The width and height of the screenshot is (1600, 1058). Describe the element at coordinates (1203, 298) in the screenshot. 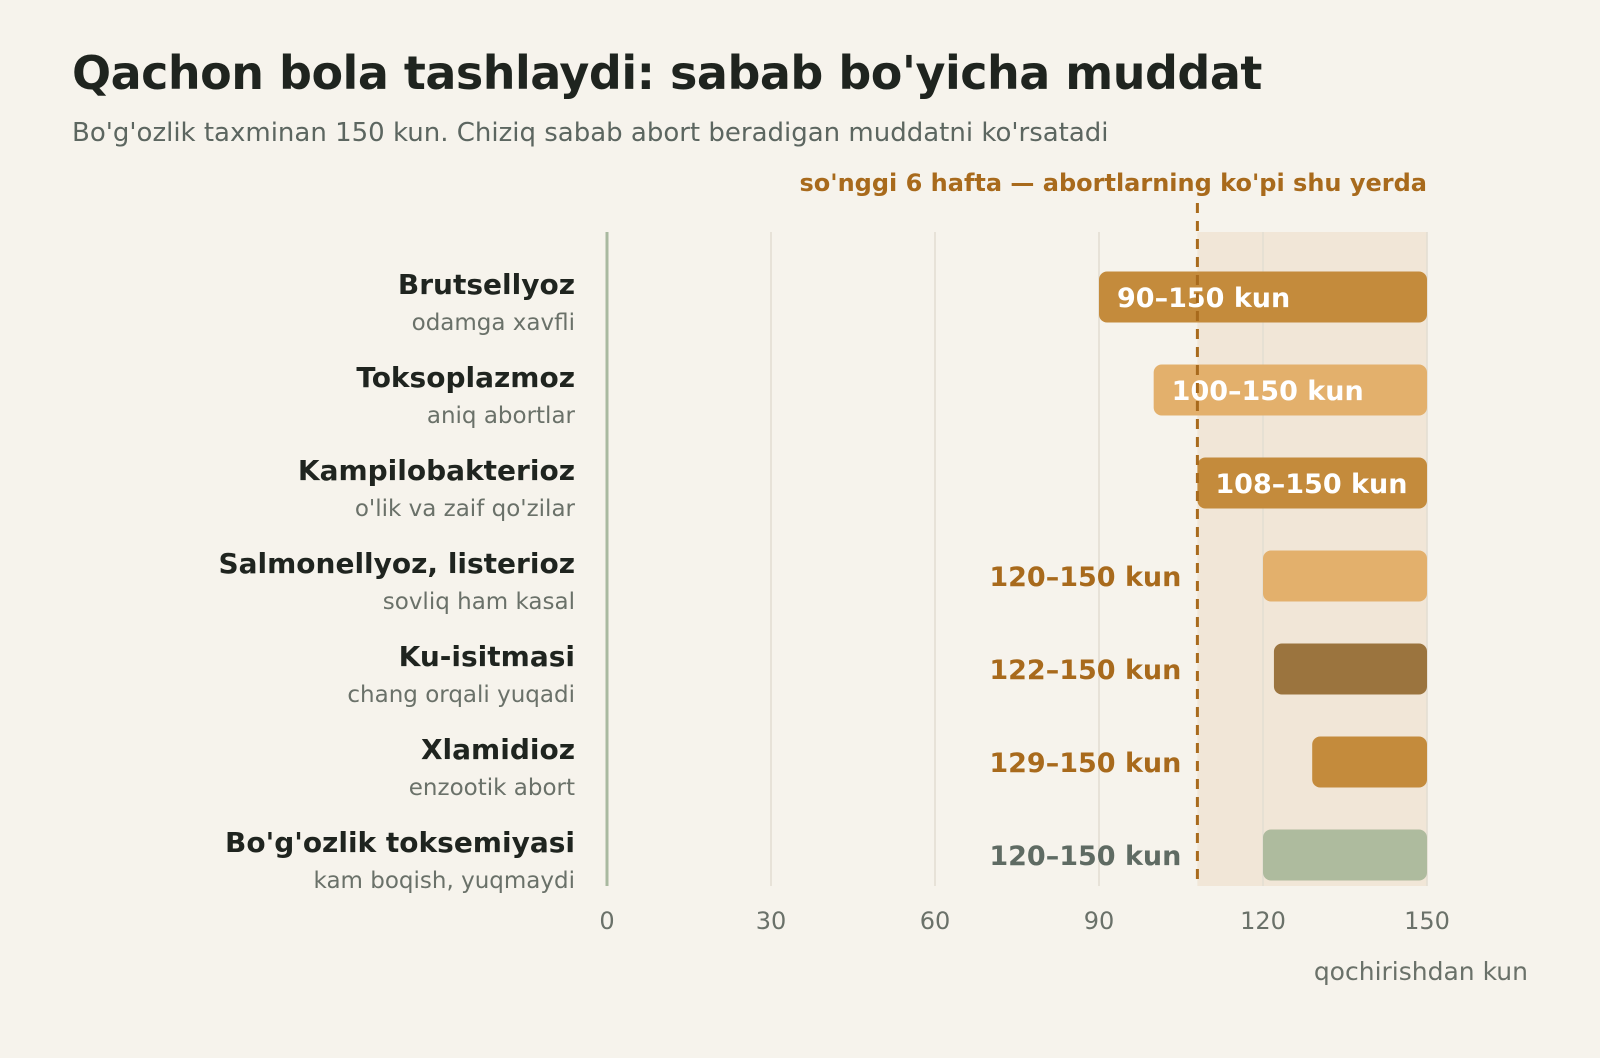

I see `value-label: 90–150 kun` at that location.